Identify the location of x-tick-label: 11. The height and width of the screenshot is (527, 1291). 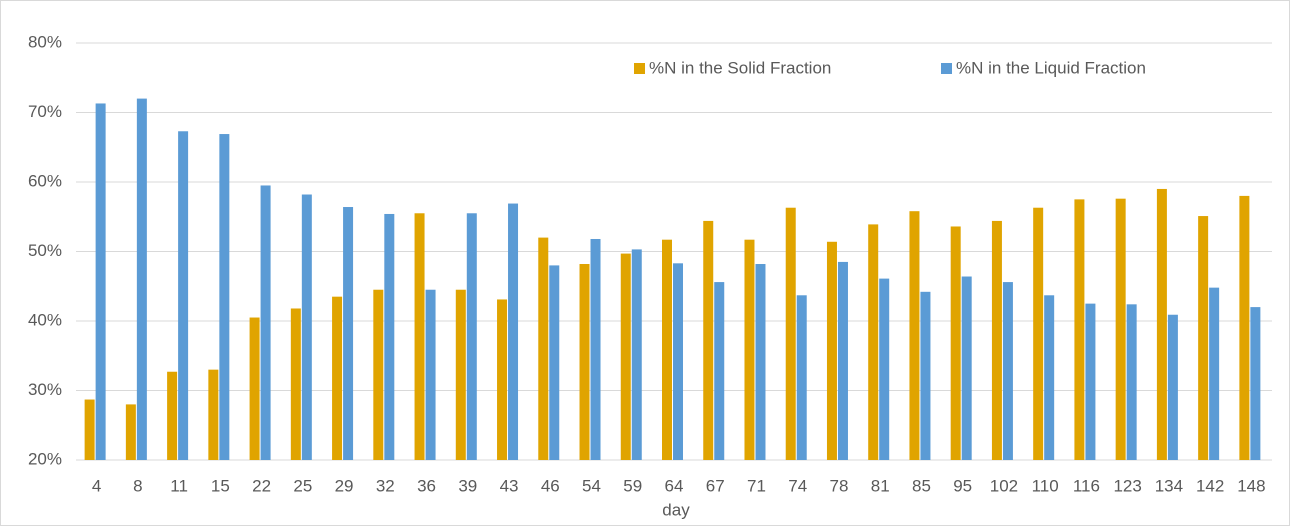
(179, 485).